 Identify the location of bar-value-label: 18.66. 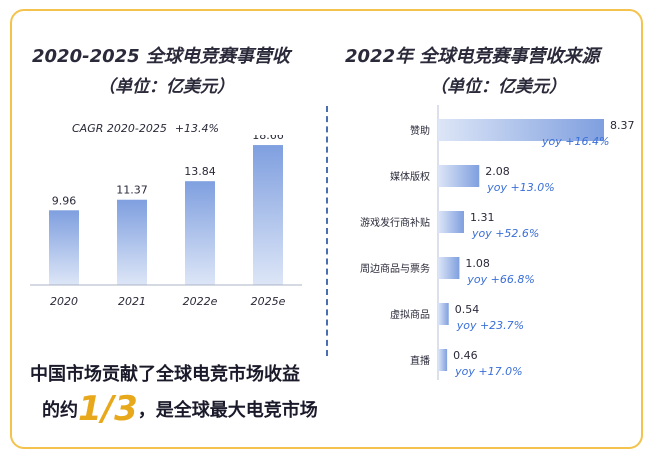
(268, 138).